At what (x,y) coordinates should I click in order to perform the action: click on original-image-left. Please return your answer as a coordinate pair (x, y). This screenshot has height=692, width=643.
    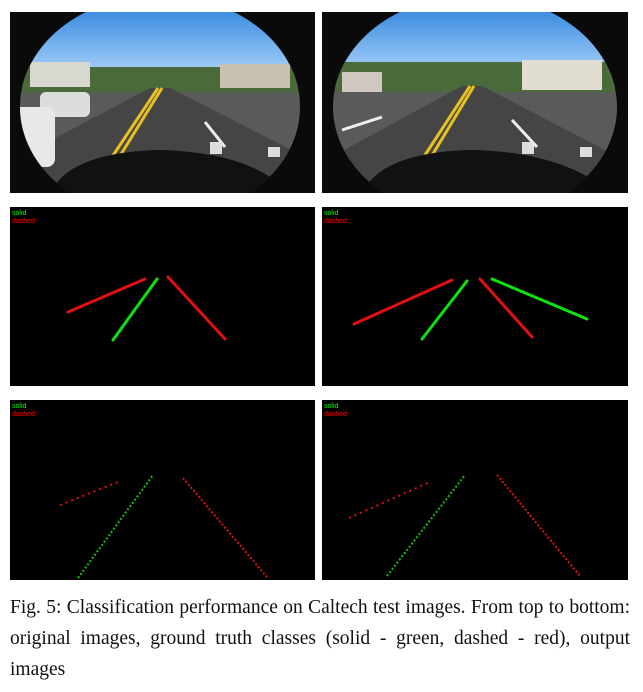
    Looking at the image, I should click on (162, 102).